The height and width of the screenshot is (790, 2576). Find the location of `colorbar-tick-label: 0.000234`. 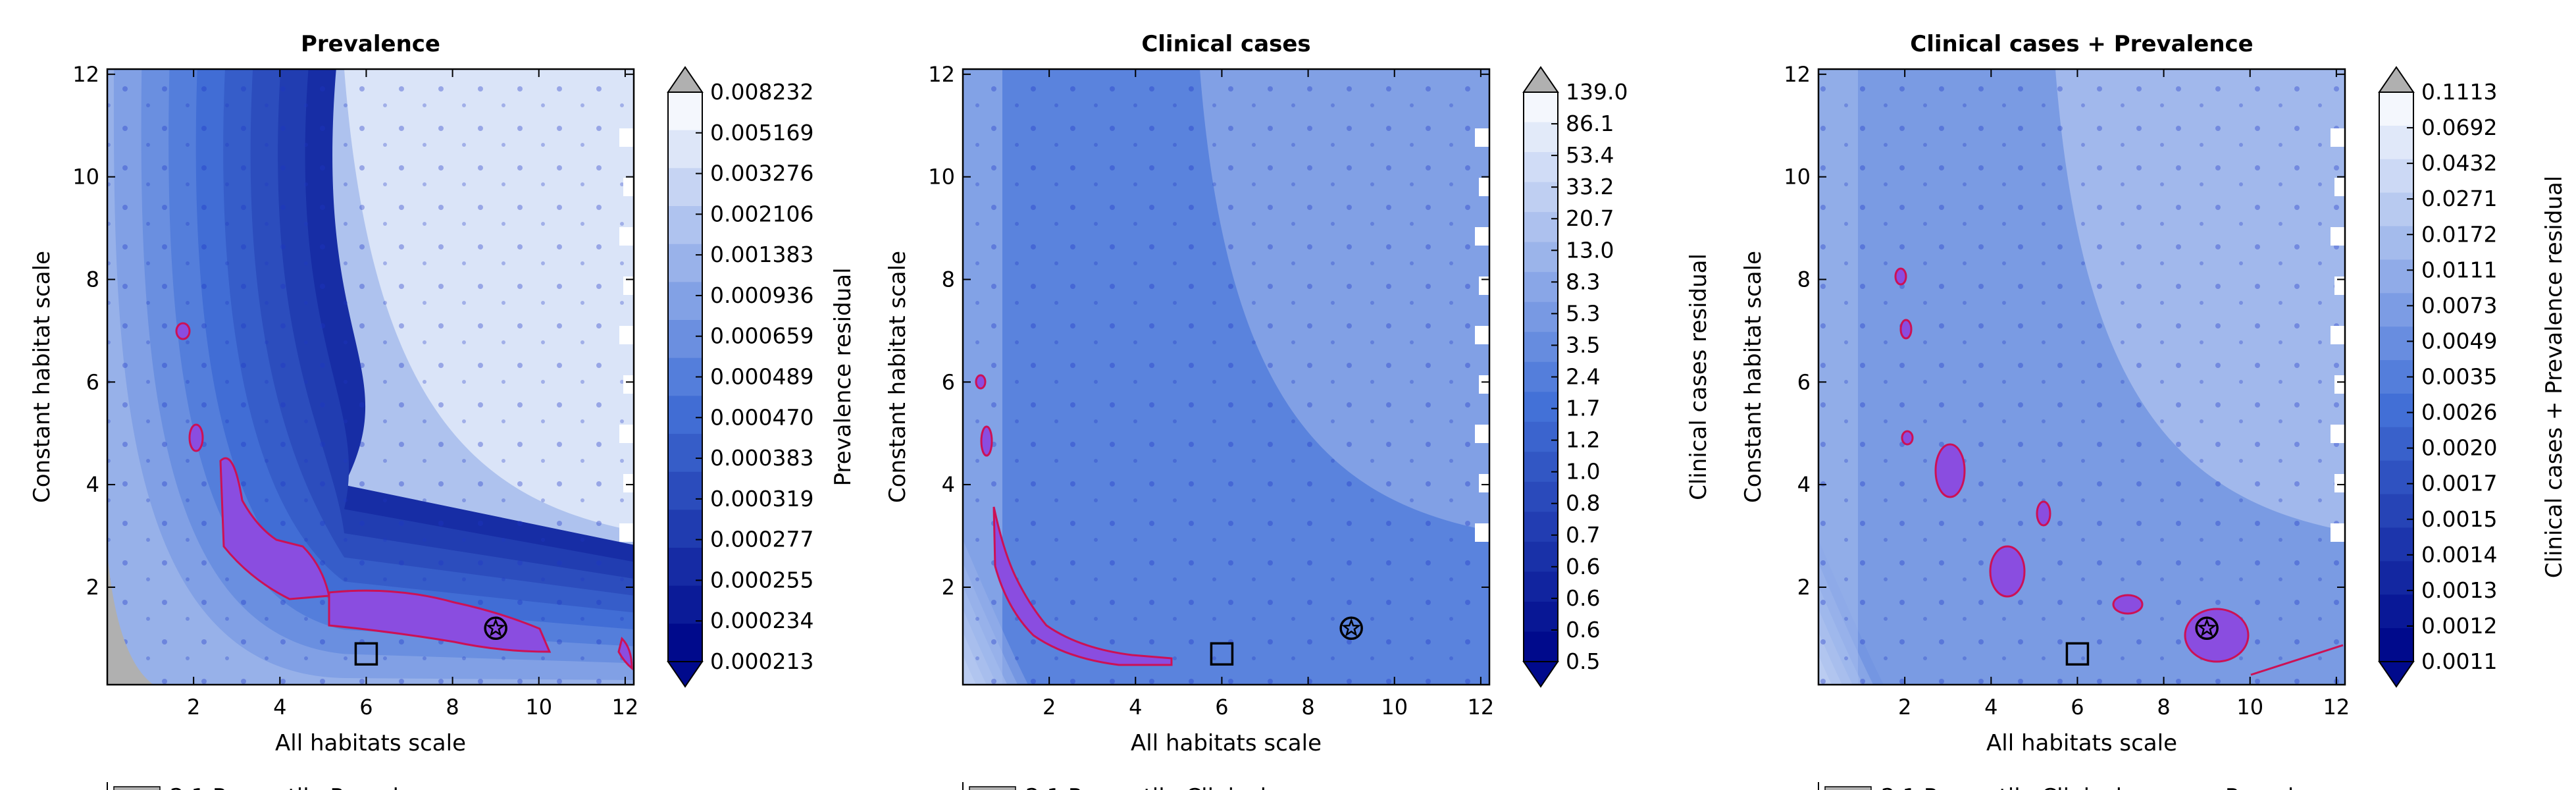

colorbar-tick-label: 0.000234 is located at coordinates (761, 620).